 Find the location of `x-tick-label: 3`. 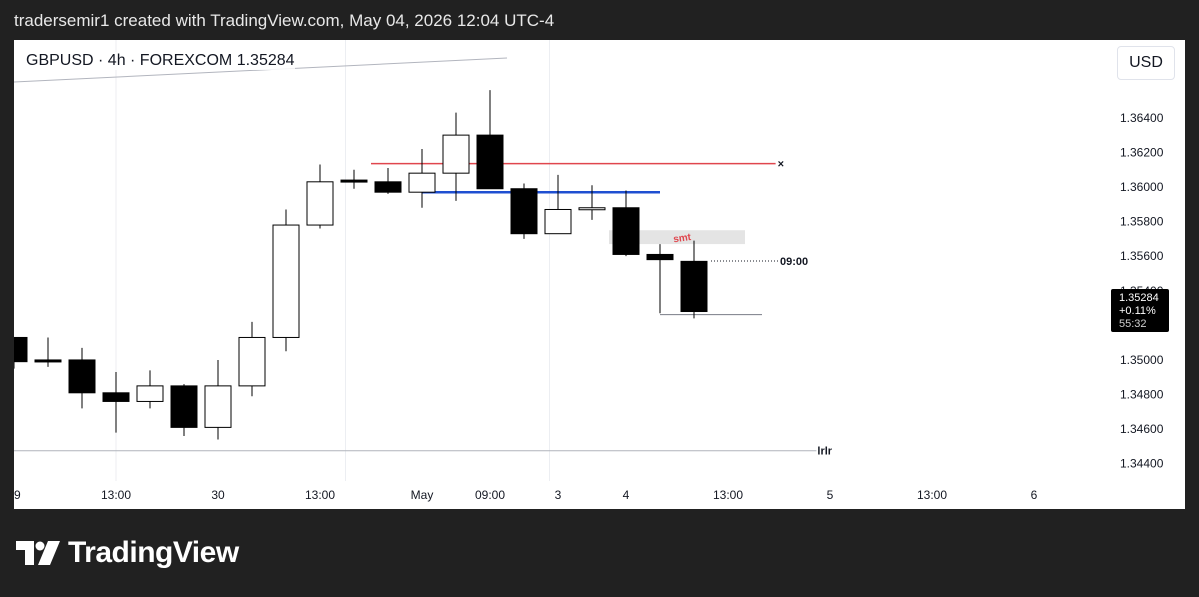

x-tick-label: 3 is located at coordinates (558, 495).